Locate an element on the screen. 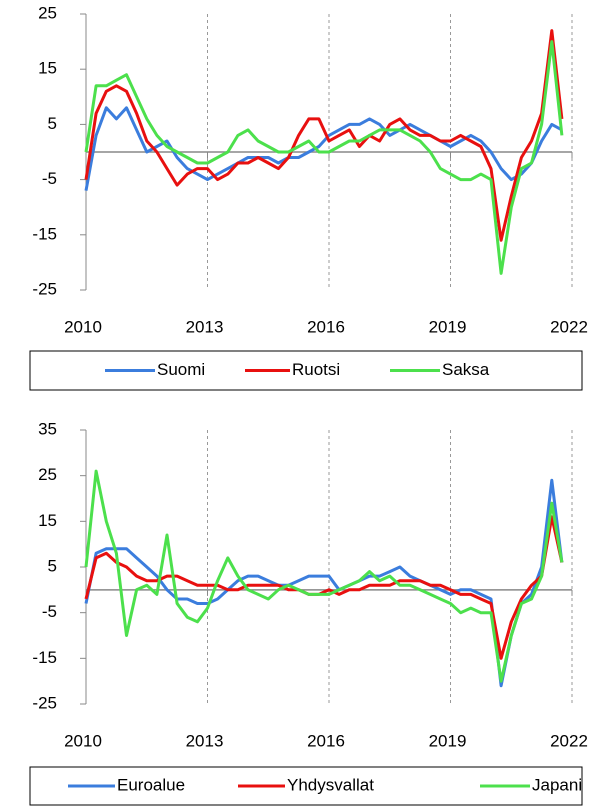 The width and height of the screenshot is (610, 807). legend-label: Japani is located at coordinates (557, 784).